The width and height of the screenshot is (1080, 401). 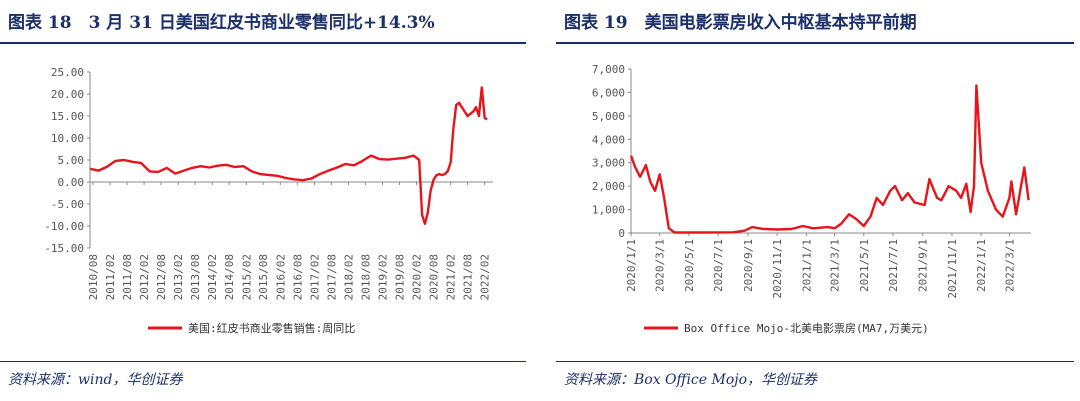 What do you see at coordinates (864, 265) in the screenshot?
I see `x-tick-label: 2021/5/1` at bounding box center [864, 265].